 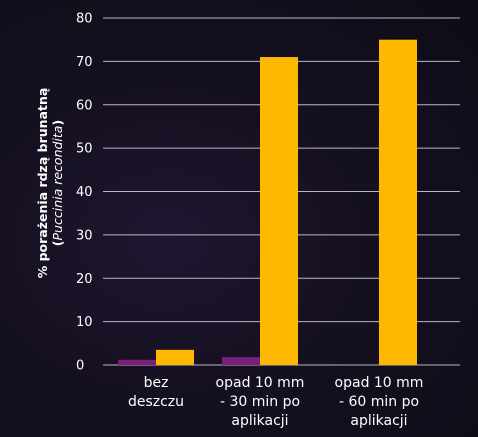 I want to click on y-axis-title-line1: % porażenia rdzą brunatną, so click(x=42, y=183).